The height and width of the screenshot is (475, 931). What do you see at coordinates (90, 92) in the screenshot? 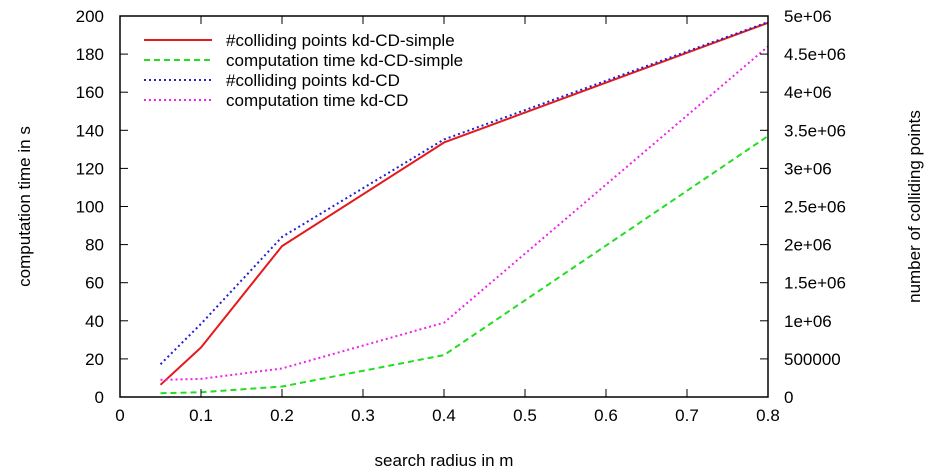
I see `y-left-tick-label: 160` at bounding box center [90, 92].